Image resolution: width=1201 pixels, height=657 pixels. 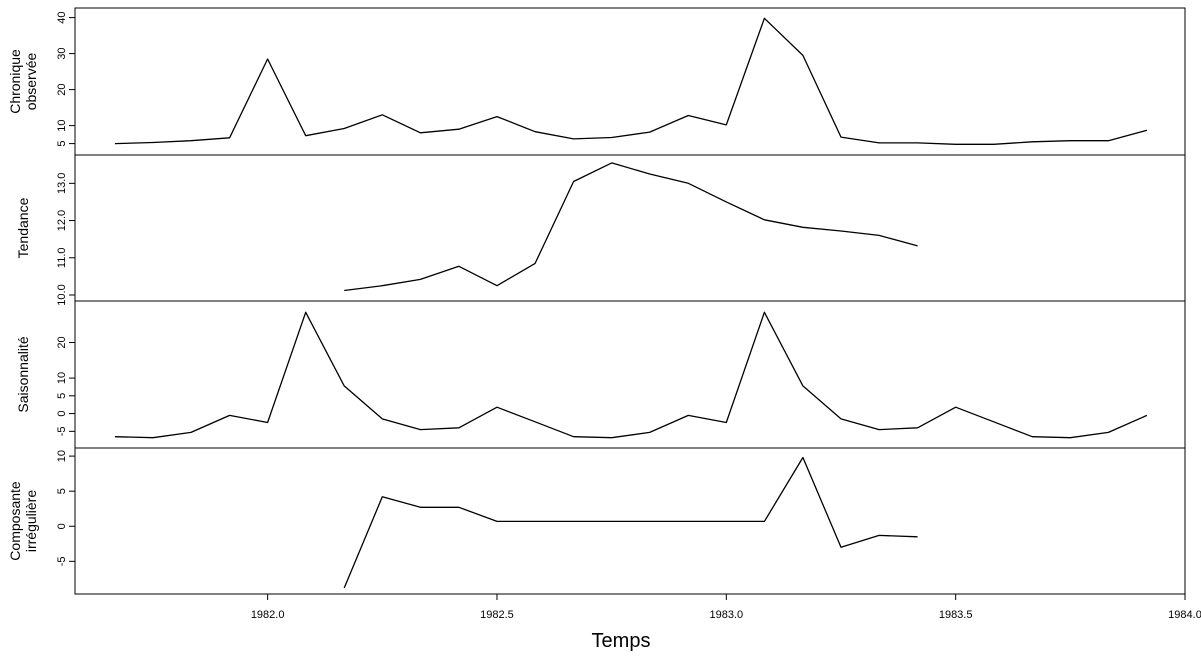 I want to click on y-tick-label: 13.0, so click(x=62, y=183).